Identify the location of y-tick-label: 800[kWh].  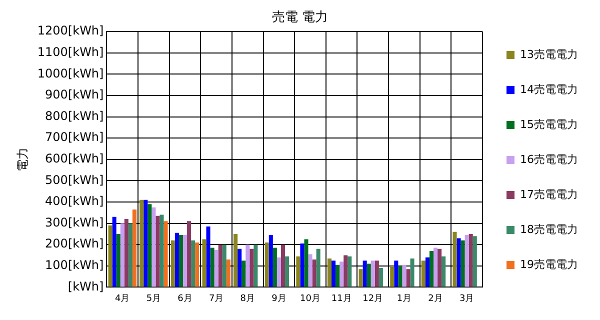
(74, 115).